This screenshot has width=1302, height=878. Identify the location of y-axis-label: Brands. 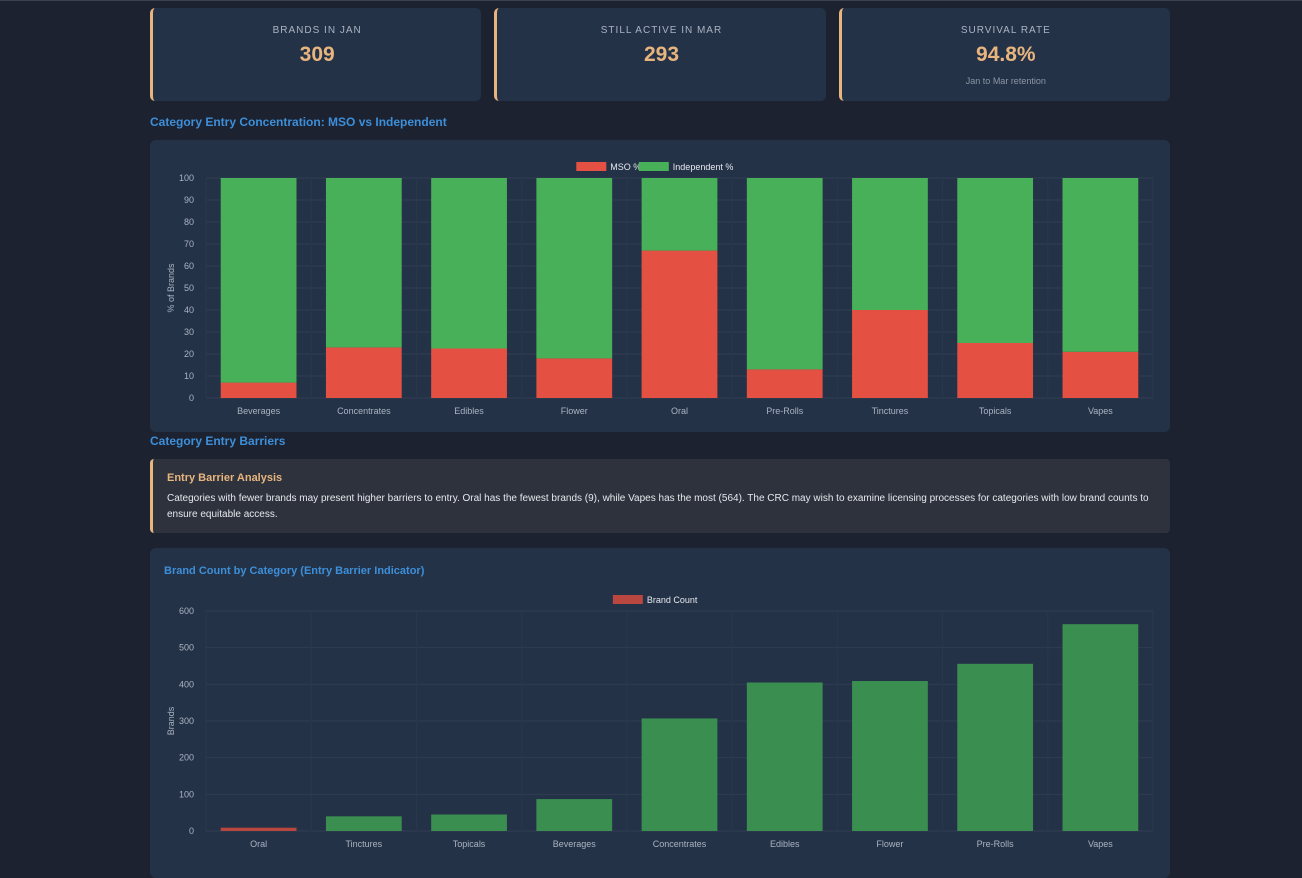
(171, 720).